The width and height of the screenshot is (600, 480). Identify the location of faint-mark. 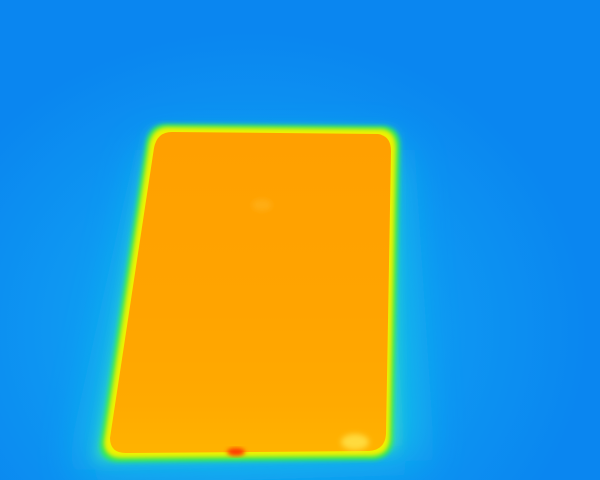
(262, 205).